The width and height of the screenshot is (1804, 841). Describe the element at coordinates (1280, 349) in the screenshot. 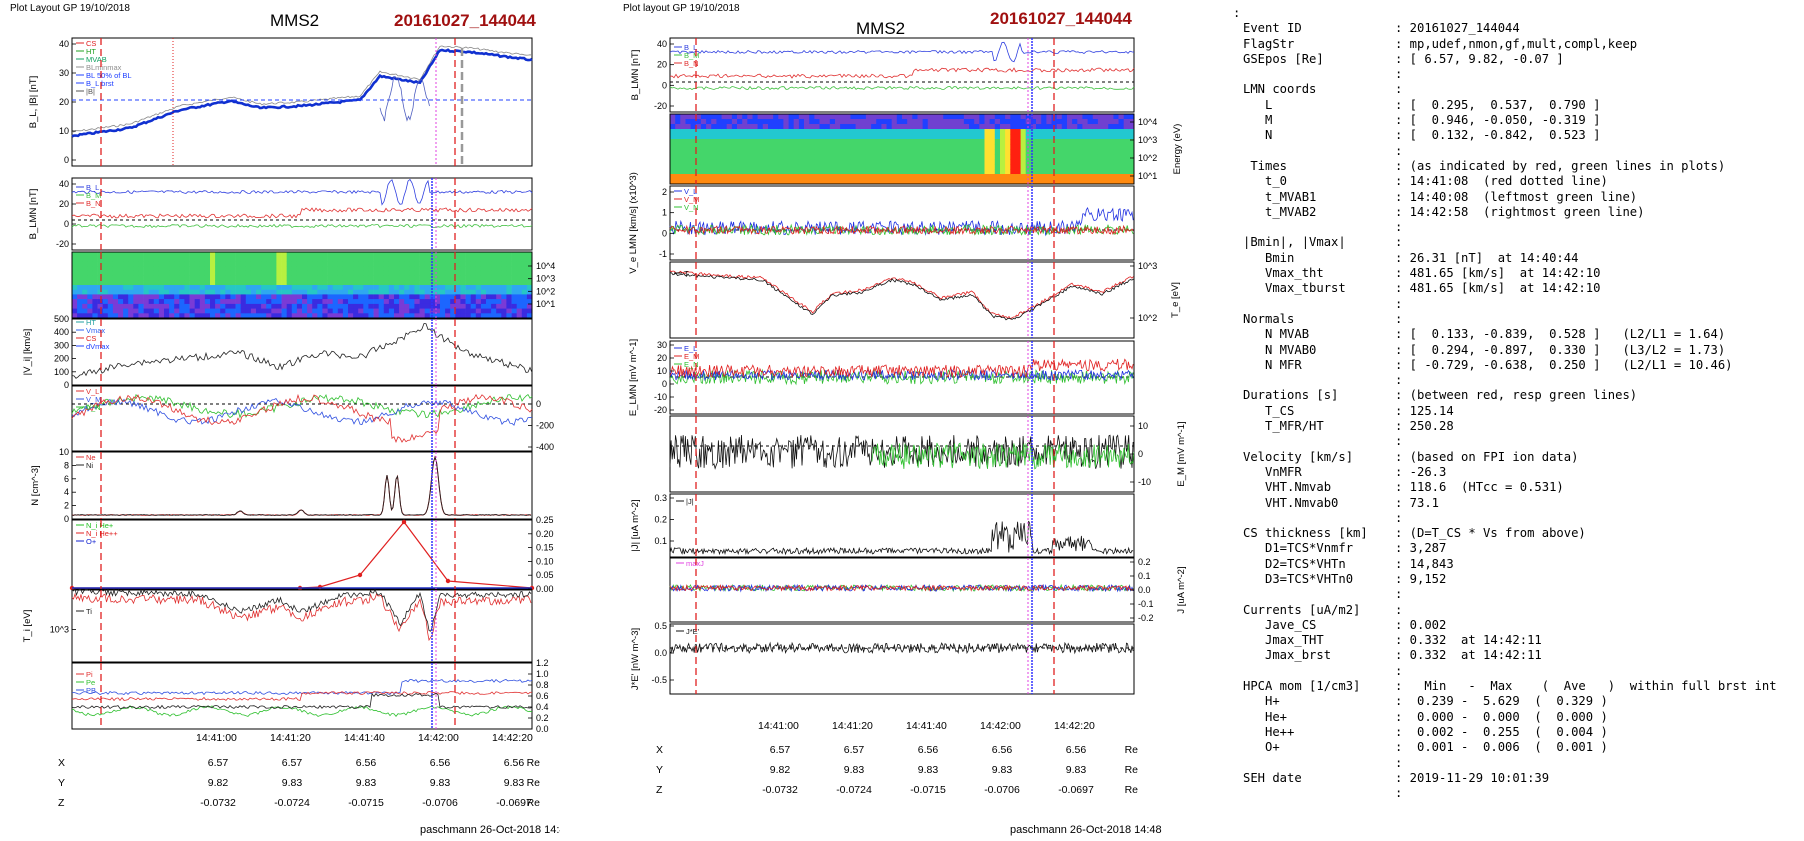

I see `summary-key: N MVAB0` at that location.